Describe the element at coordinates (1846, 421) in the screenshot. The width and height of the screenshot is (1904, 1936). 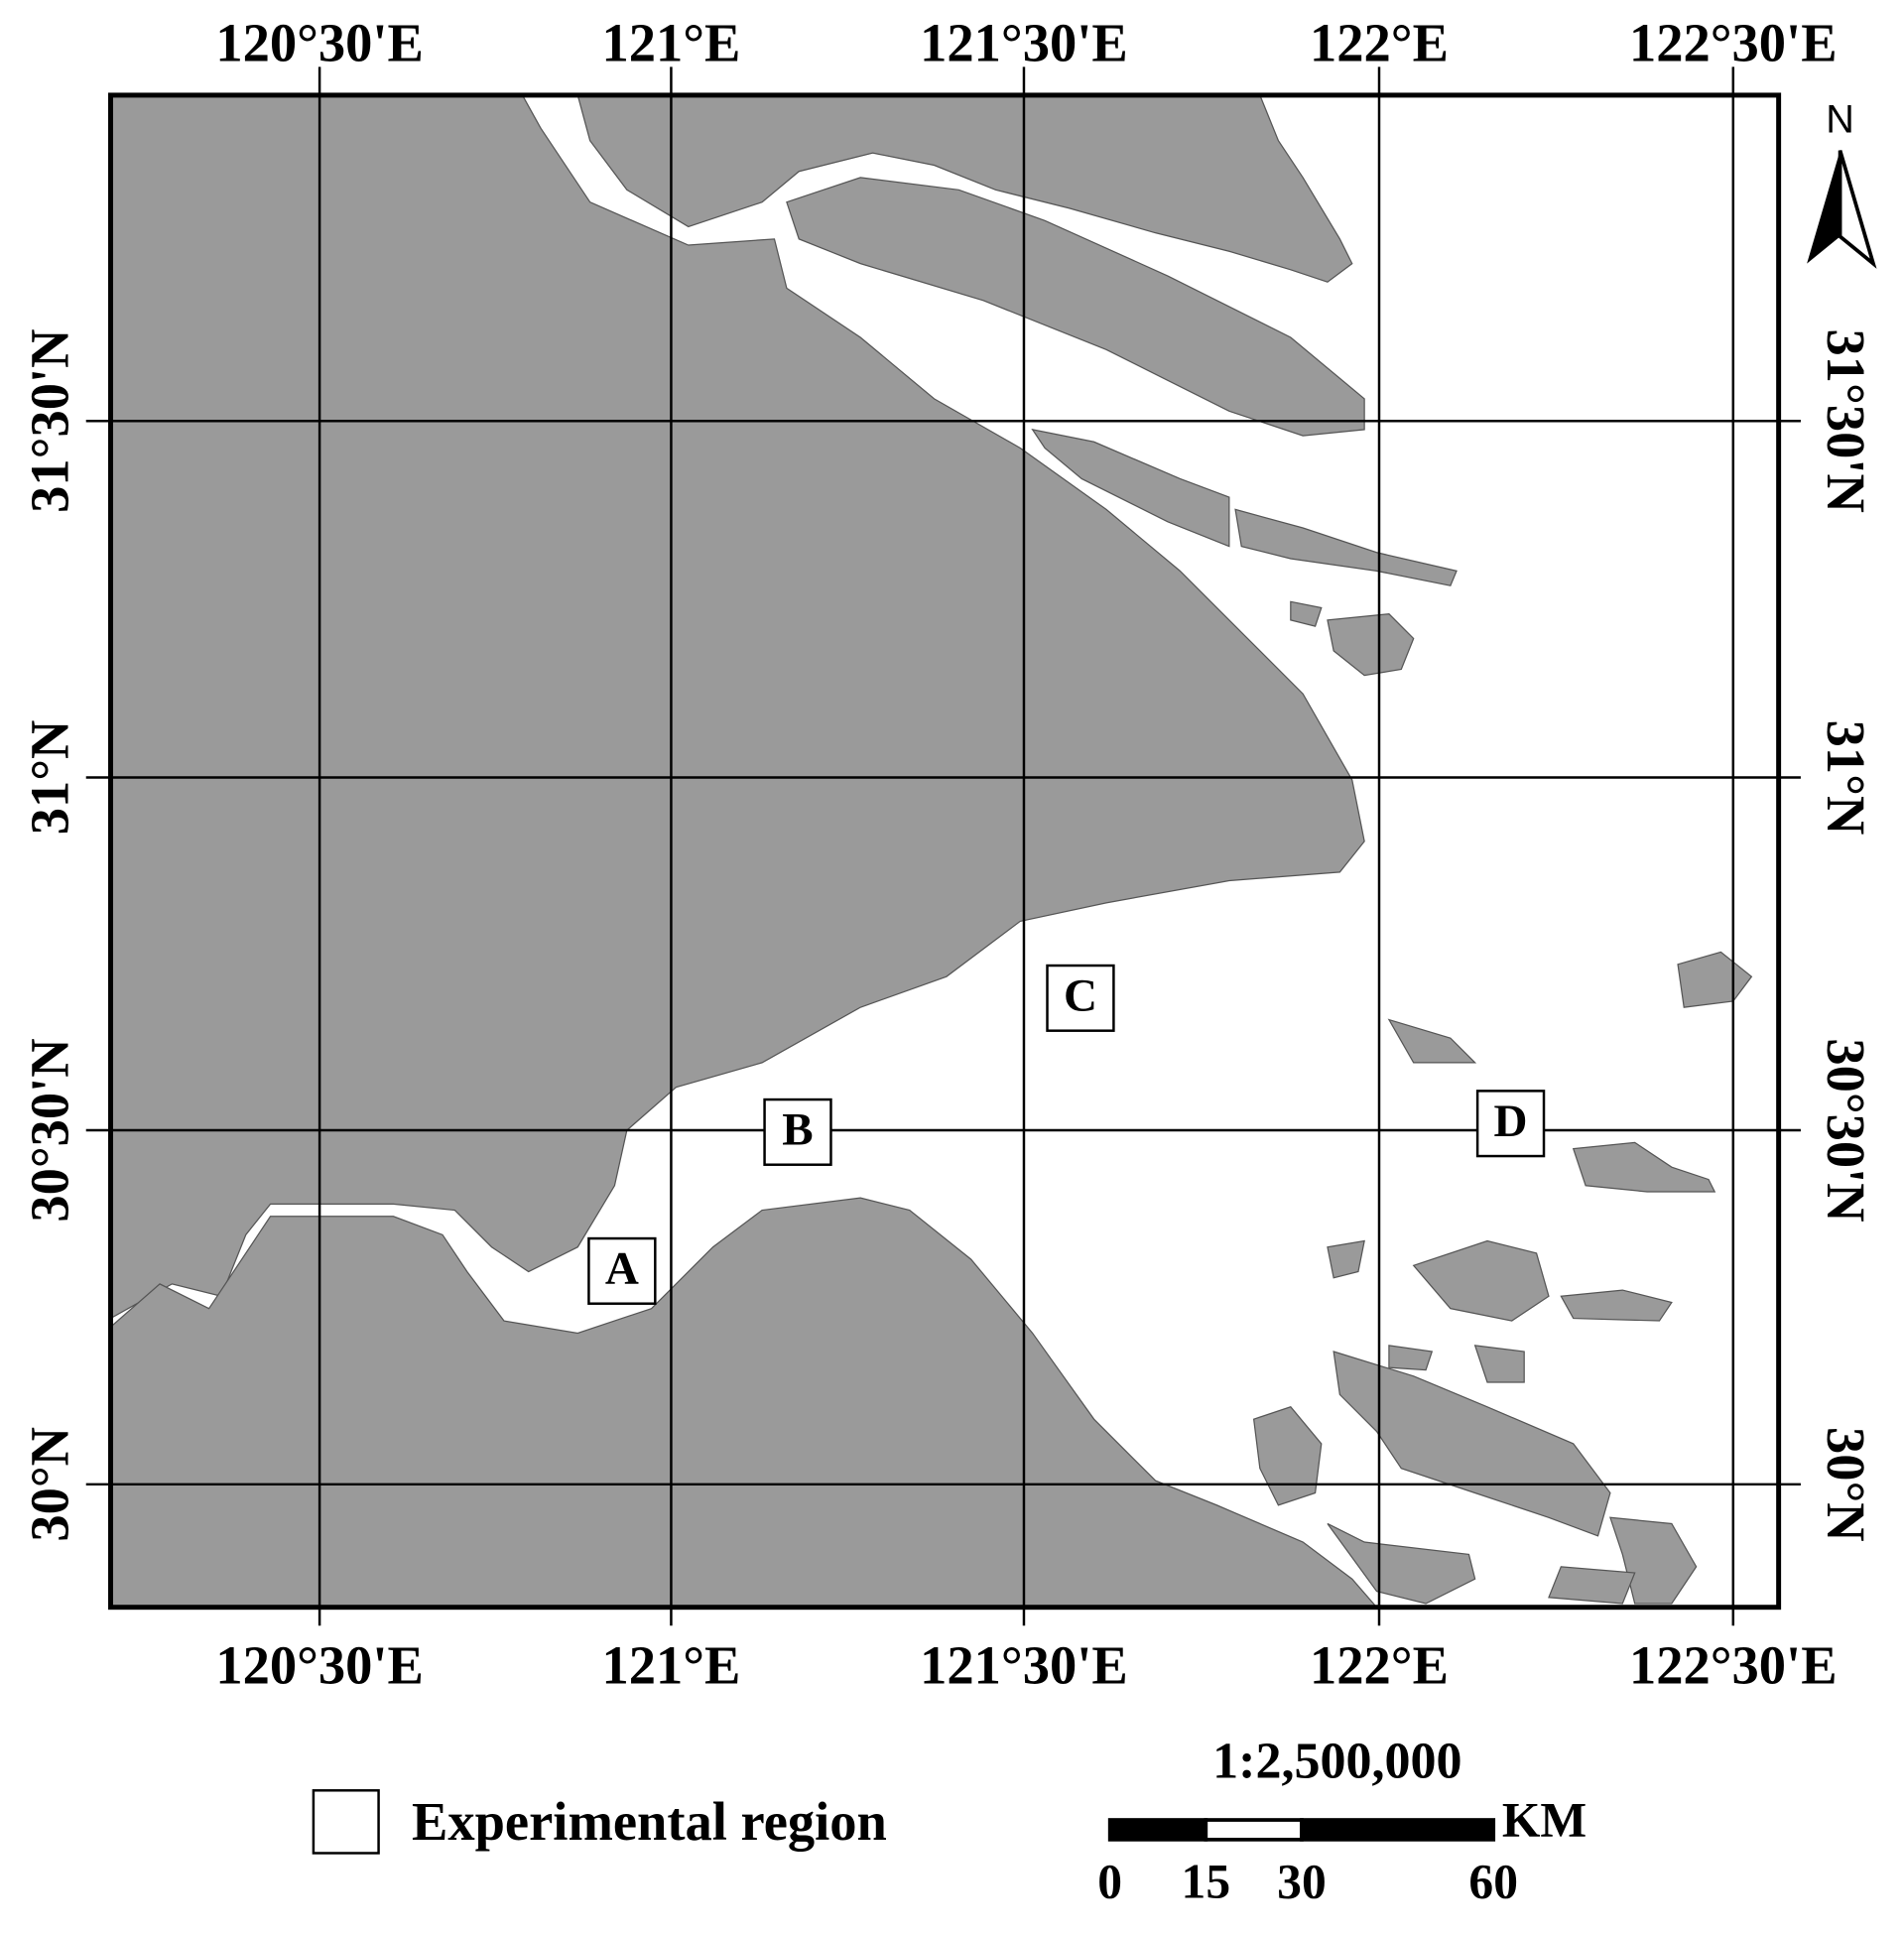
I see `lat-label-right: 31°30'N` at that location.